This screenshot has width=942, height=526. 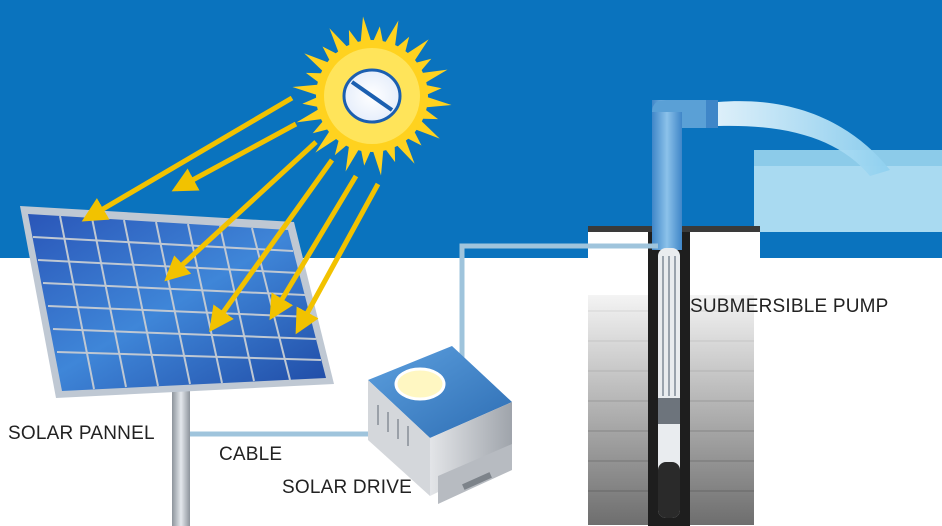 What do you see at coordinates (848, 191) in the screenshot?
I see `water-tank` at bounding box center [848, 191].